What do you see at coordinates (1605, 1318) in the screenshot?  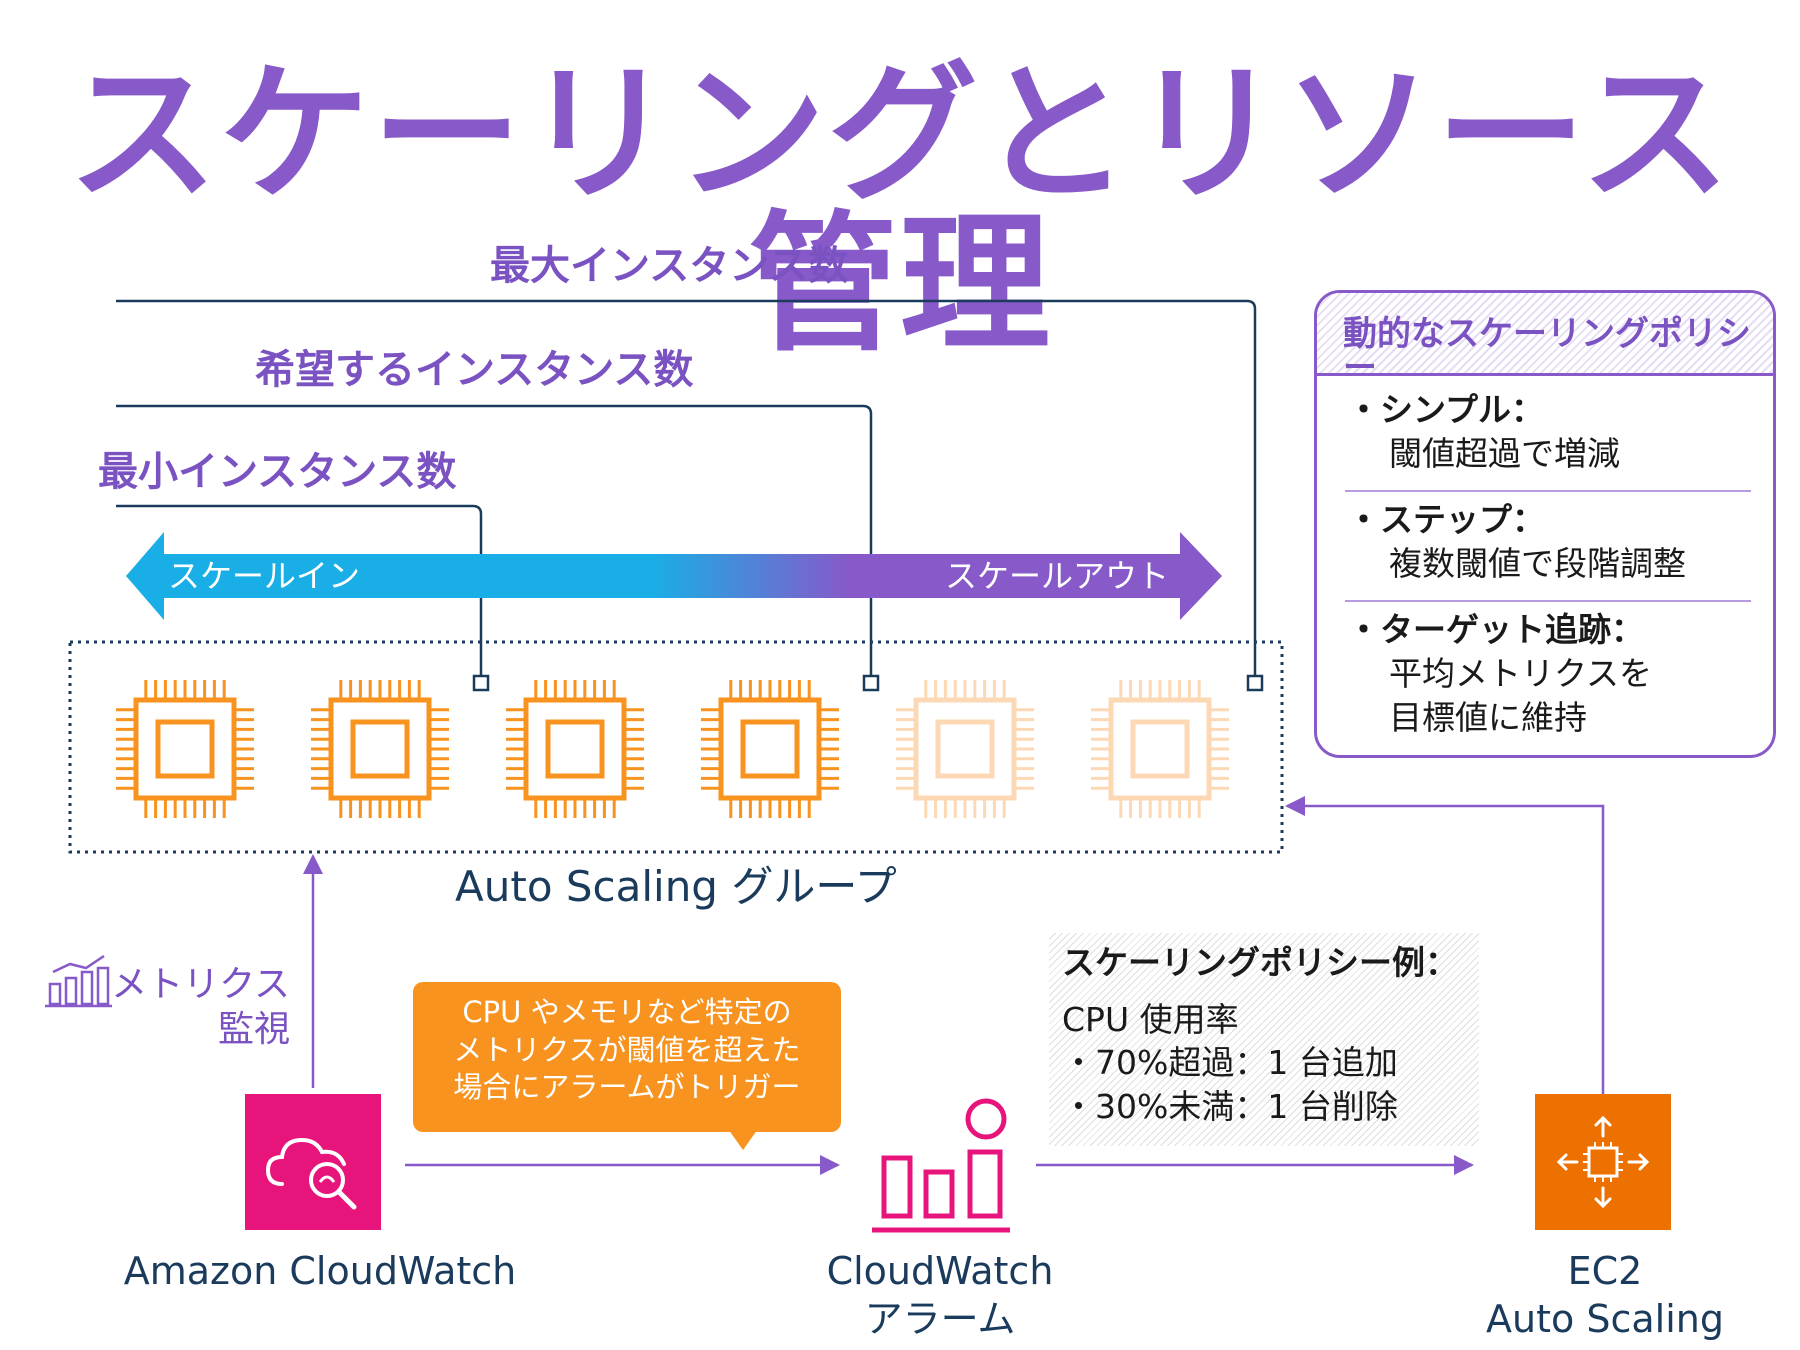 I see `ec2-label-line2: Auto Scaling` at bounding box center [1605, 1318].